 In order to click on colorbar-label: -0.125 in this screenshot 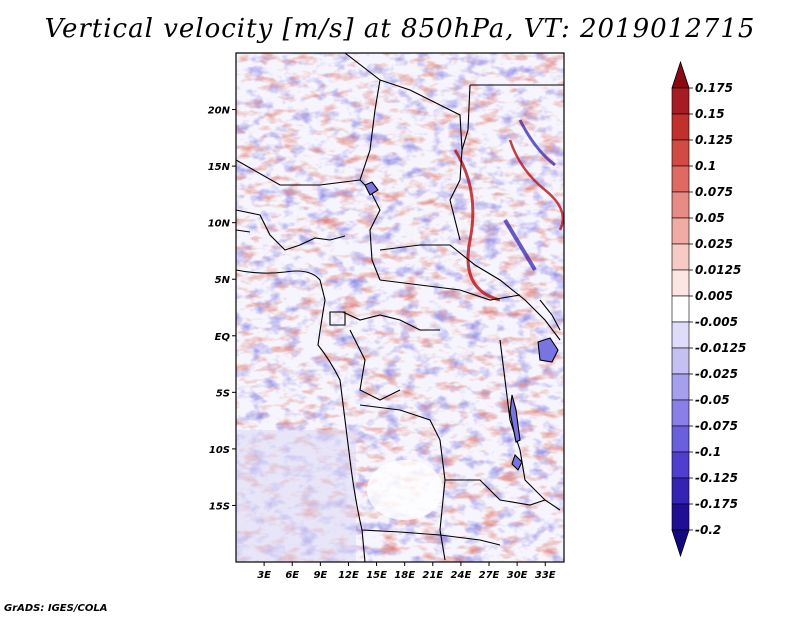, I will do `click(716, 478)`.